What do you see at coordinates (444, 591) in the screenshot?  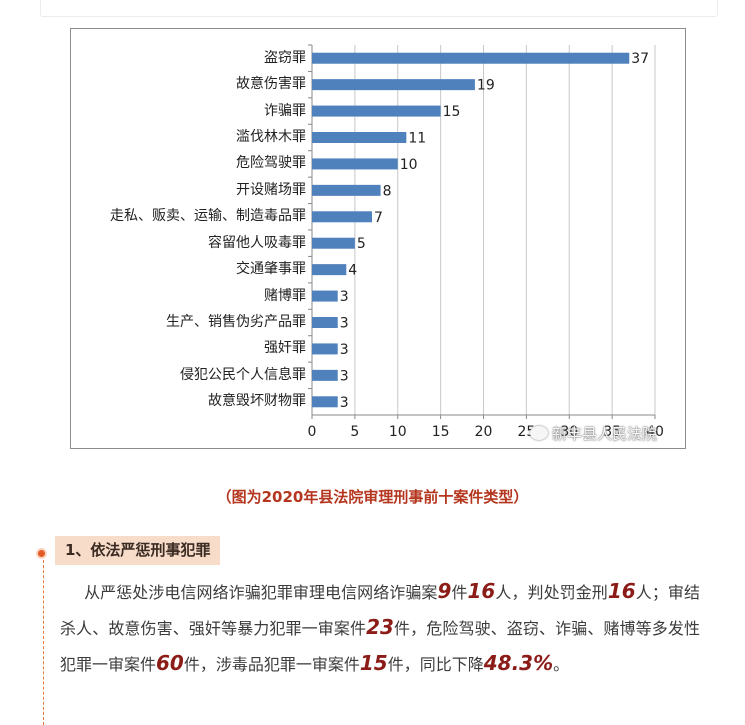 I see `highlight-number: 9` at bounding box center [444, 591].